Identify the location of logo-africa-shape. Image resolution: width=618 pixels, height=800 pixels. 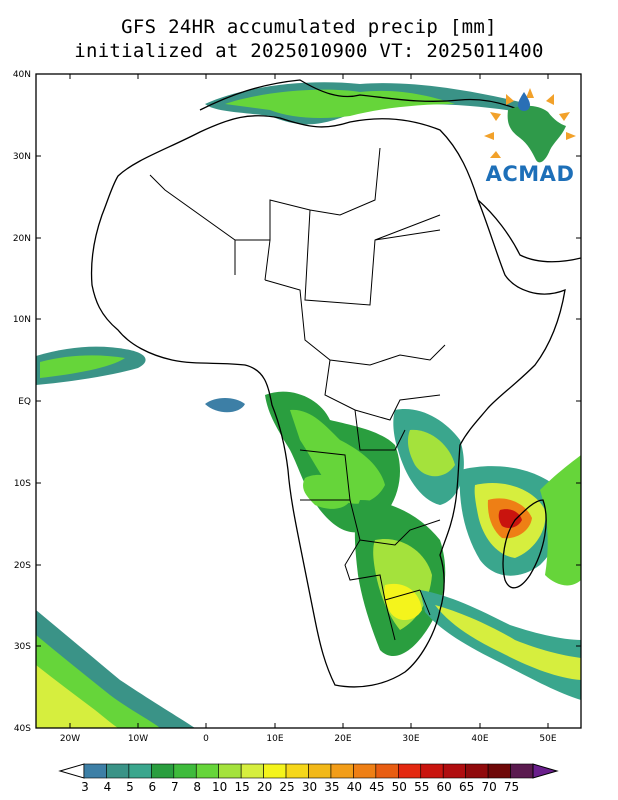
(536, 134).